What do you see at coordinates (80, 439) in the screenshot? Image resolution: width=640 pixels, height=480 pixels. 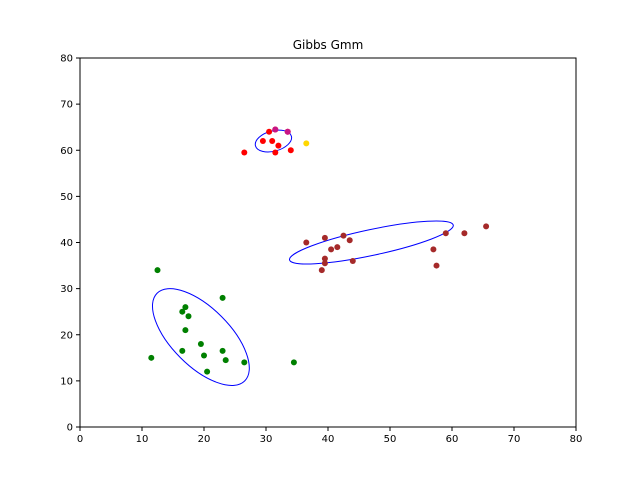 I see `x-tick-label: 0` at bounding box center [80, 439].